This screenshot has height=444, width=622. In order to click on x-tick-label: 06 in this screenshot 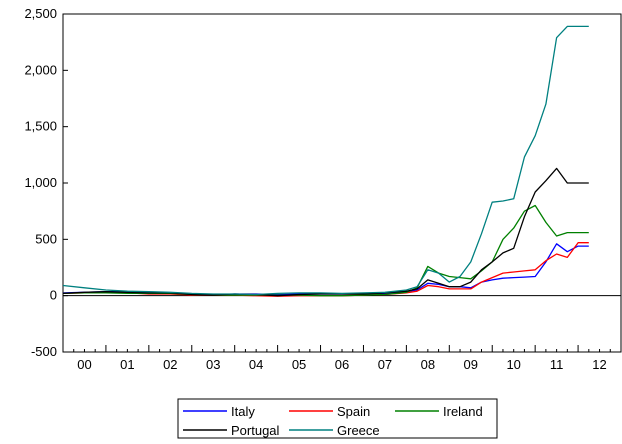, I will do `click(342, 364)`.